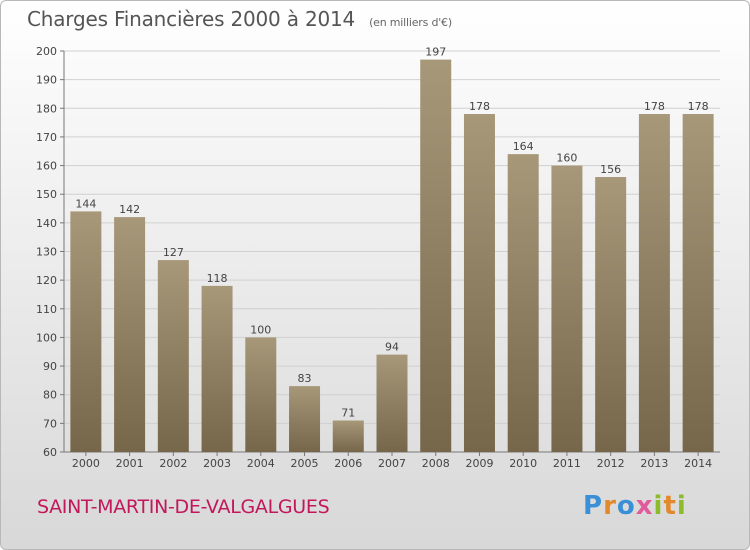  Describe the element at coordinates (523, 146) in the screenshot. I see `value-label-2010: 164` at that location.